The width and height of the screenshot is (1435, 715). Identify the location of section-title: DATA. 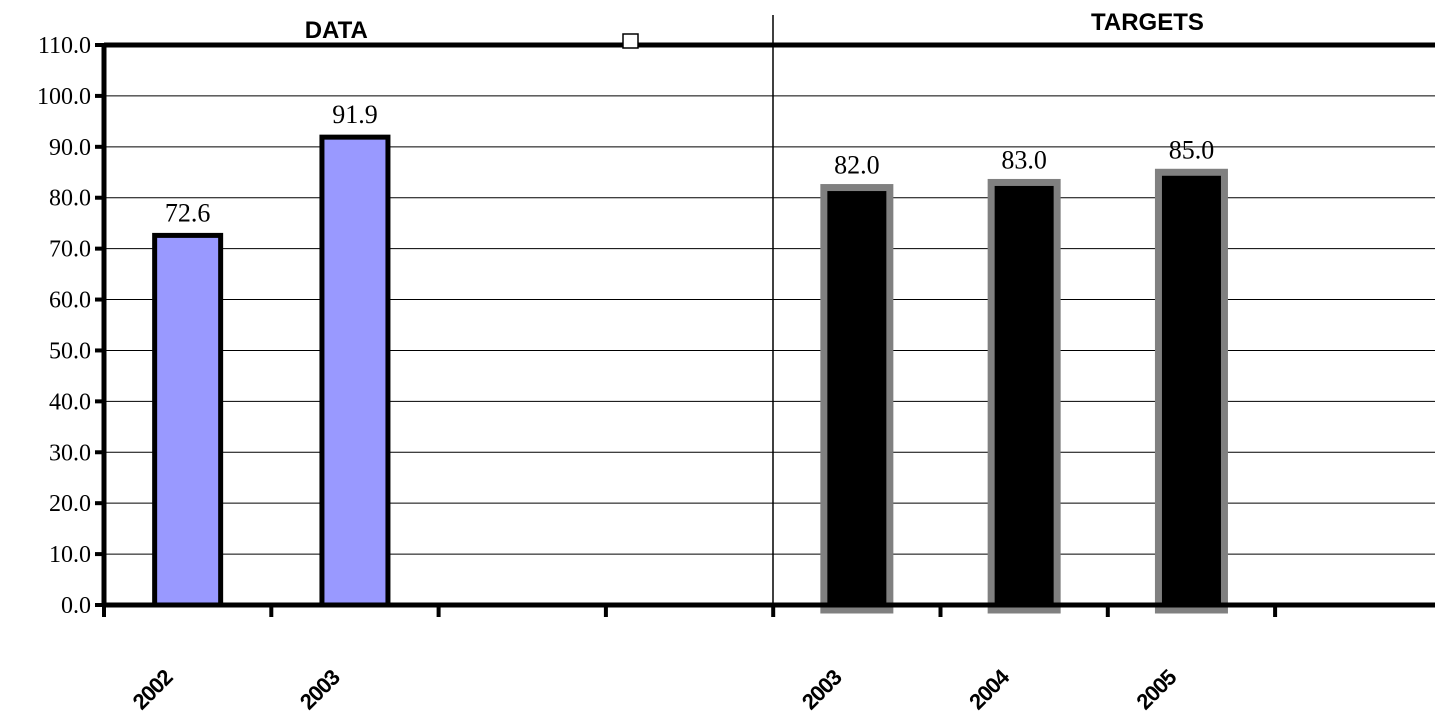
(336, 30).